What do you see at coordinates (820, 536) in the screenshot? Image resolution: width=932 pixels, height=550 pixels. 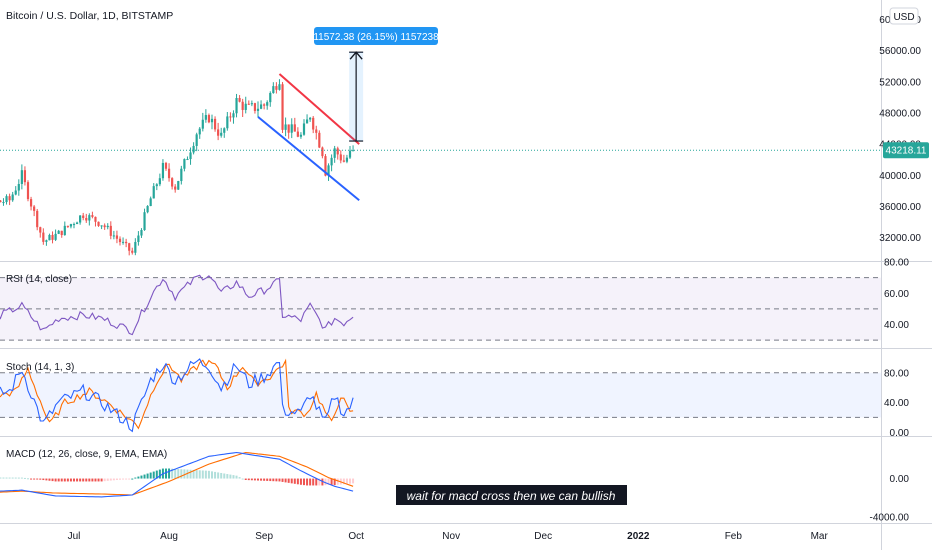 I see `time-tick-label: Mar` at bounding box center [820, 536].